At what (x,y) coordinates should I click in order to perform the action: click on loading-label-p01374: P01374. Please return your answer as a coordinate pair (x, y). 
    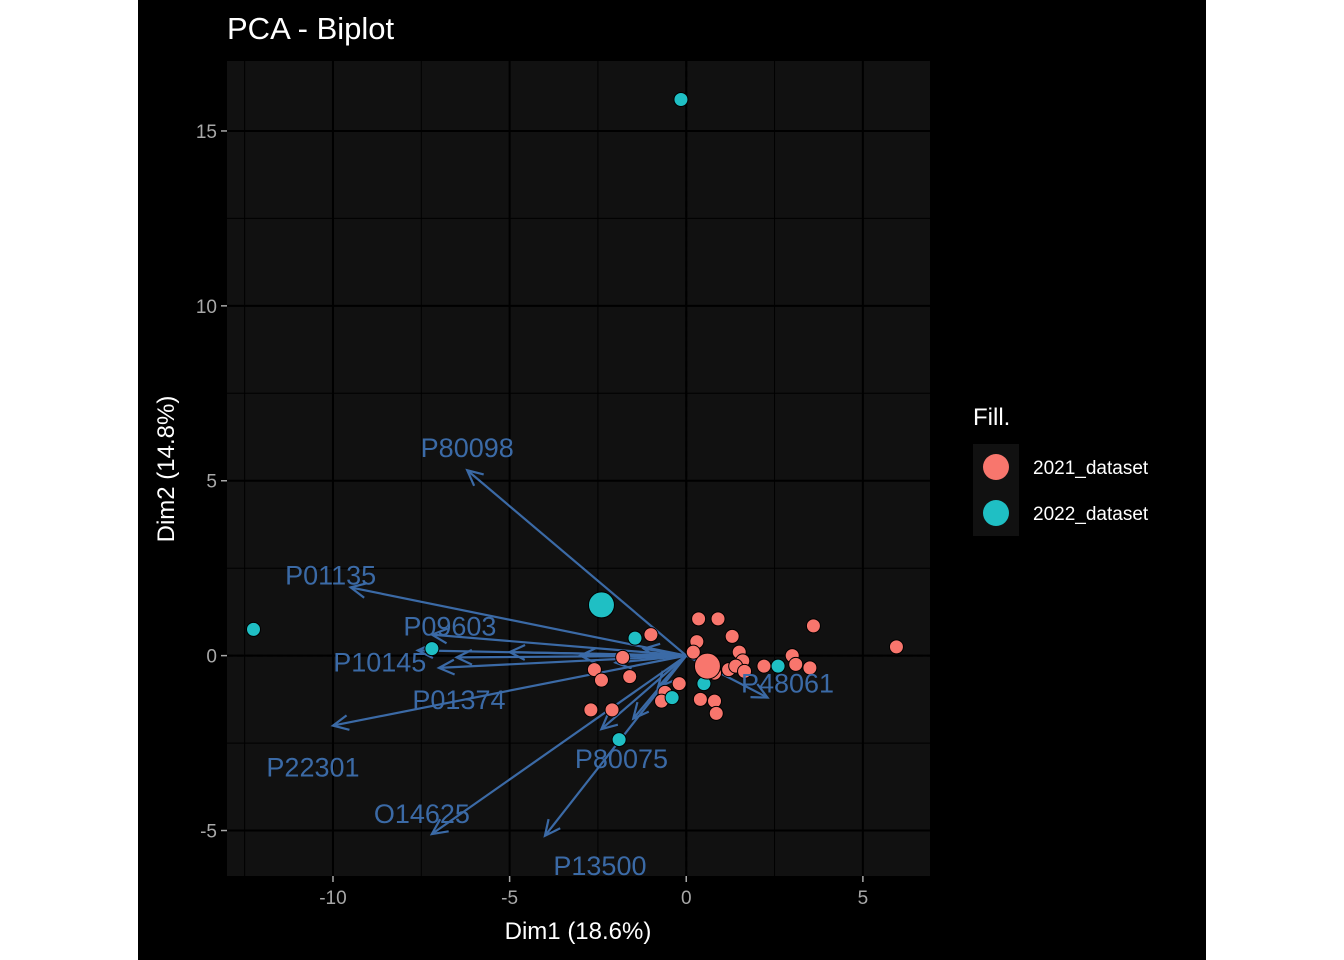
    Looking at the image, I should click on (458, 700).